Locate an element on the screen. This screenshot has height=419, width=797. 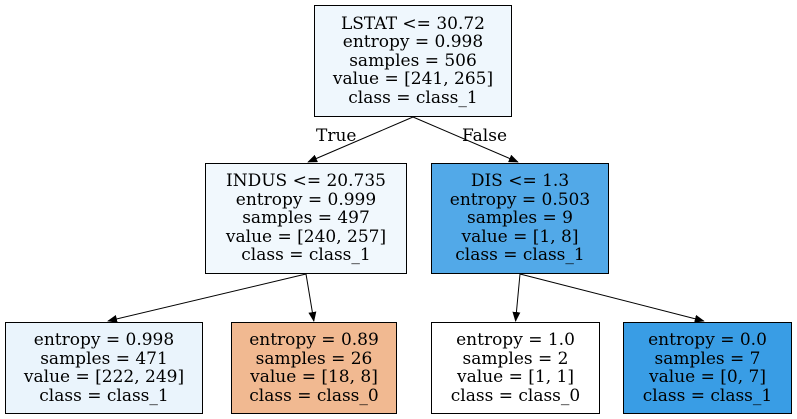
node-line: samples = 506 is located at coordinates (413, 60).